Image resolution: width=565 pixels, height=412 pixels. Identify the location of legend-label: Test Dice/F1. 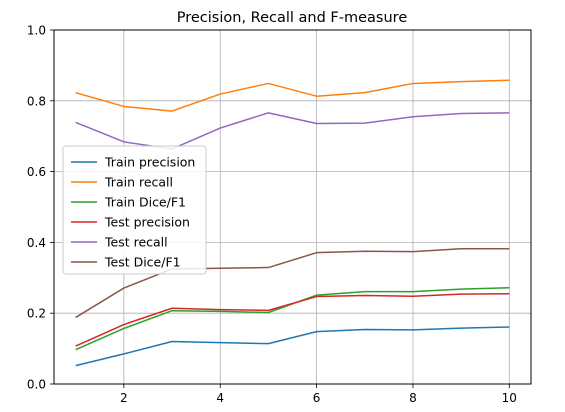
(142, 262).